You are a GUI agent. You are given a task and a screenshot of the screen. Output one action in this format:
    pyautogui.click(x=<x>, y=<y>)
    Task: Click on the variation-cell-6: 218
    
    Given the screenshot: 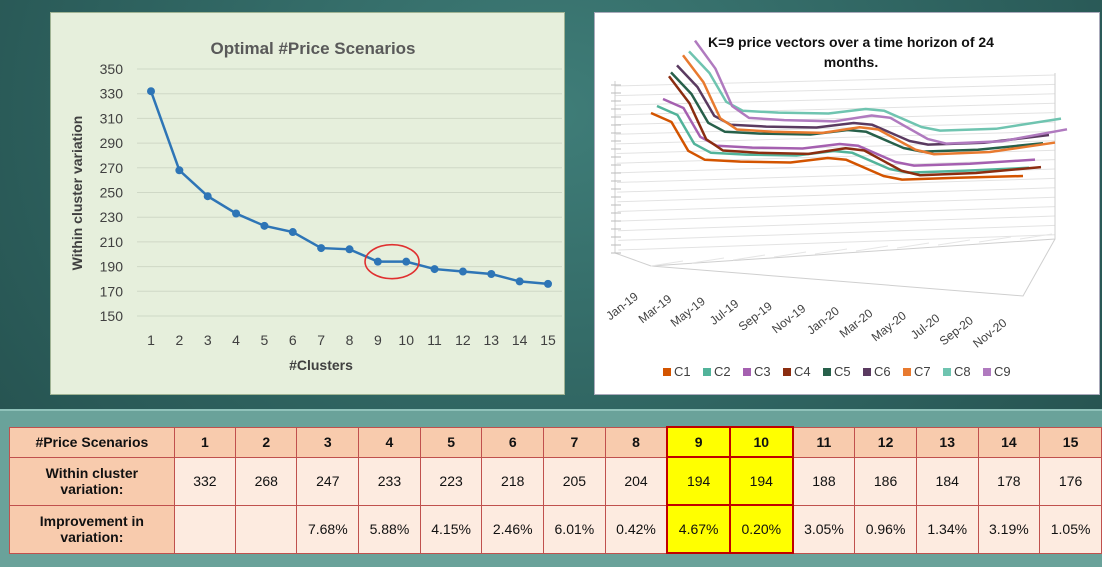 What is the action you would take?
    pyautogui.click(x=513, y=481)
    